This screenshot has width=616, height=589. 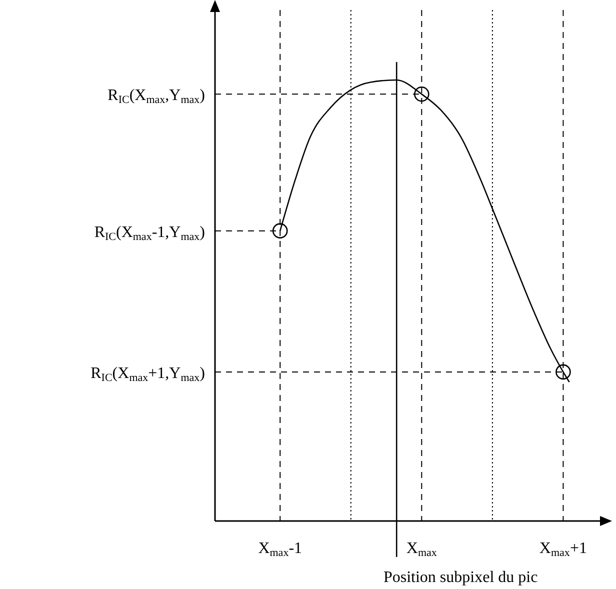 What do you see at coordinates (149, 233) in the screenshot?
I see `ref-line-label: R$_{IC}$(X$_{max}$-1,Y$_{max}$)` at bounding box center [149, 233].